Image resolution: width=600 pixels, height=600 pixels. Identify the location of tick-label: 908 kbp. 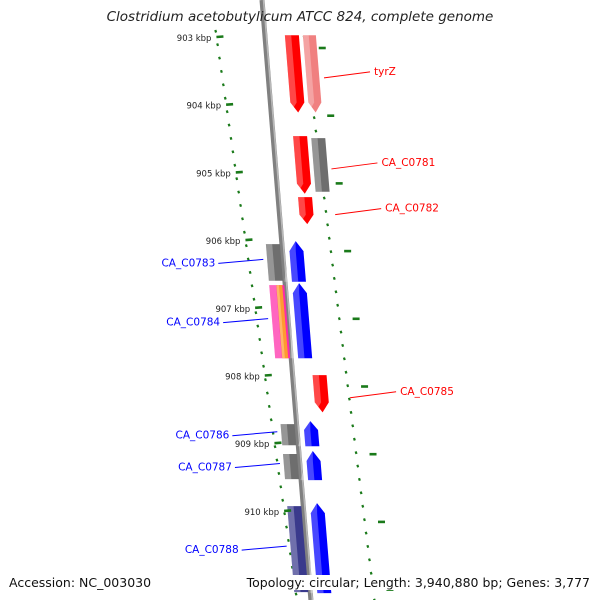
(242, 378).